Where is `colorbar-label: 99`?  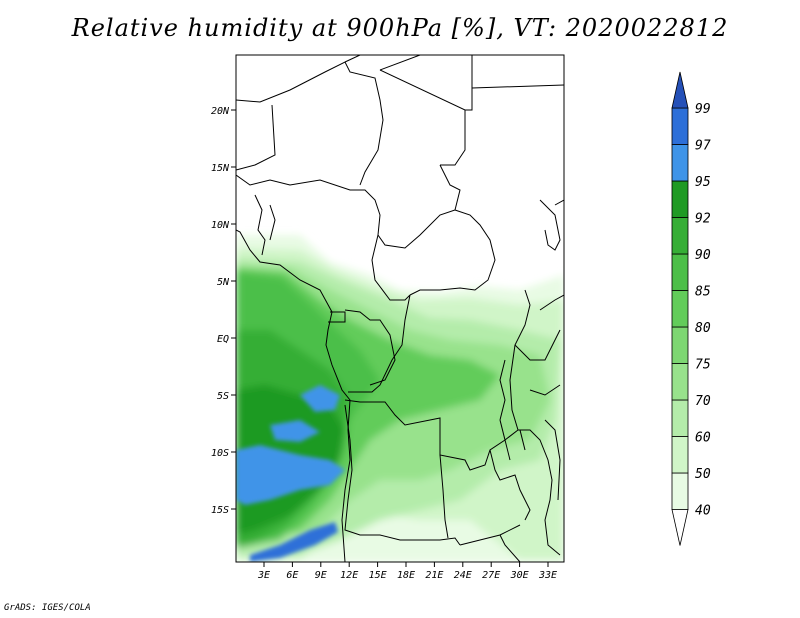 colorbar-label: 99 is located at coordinates (703, 109).